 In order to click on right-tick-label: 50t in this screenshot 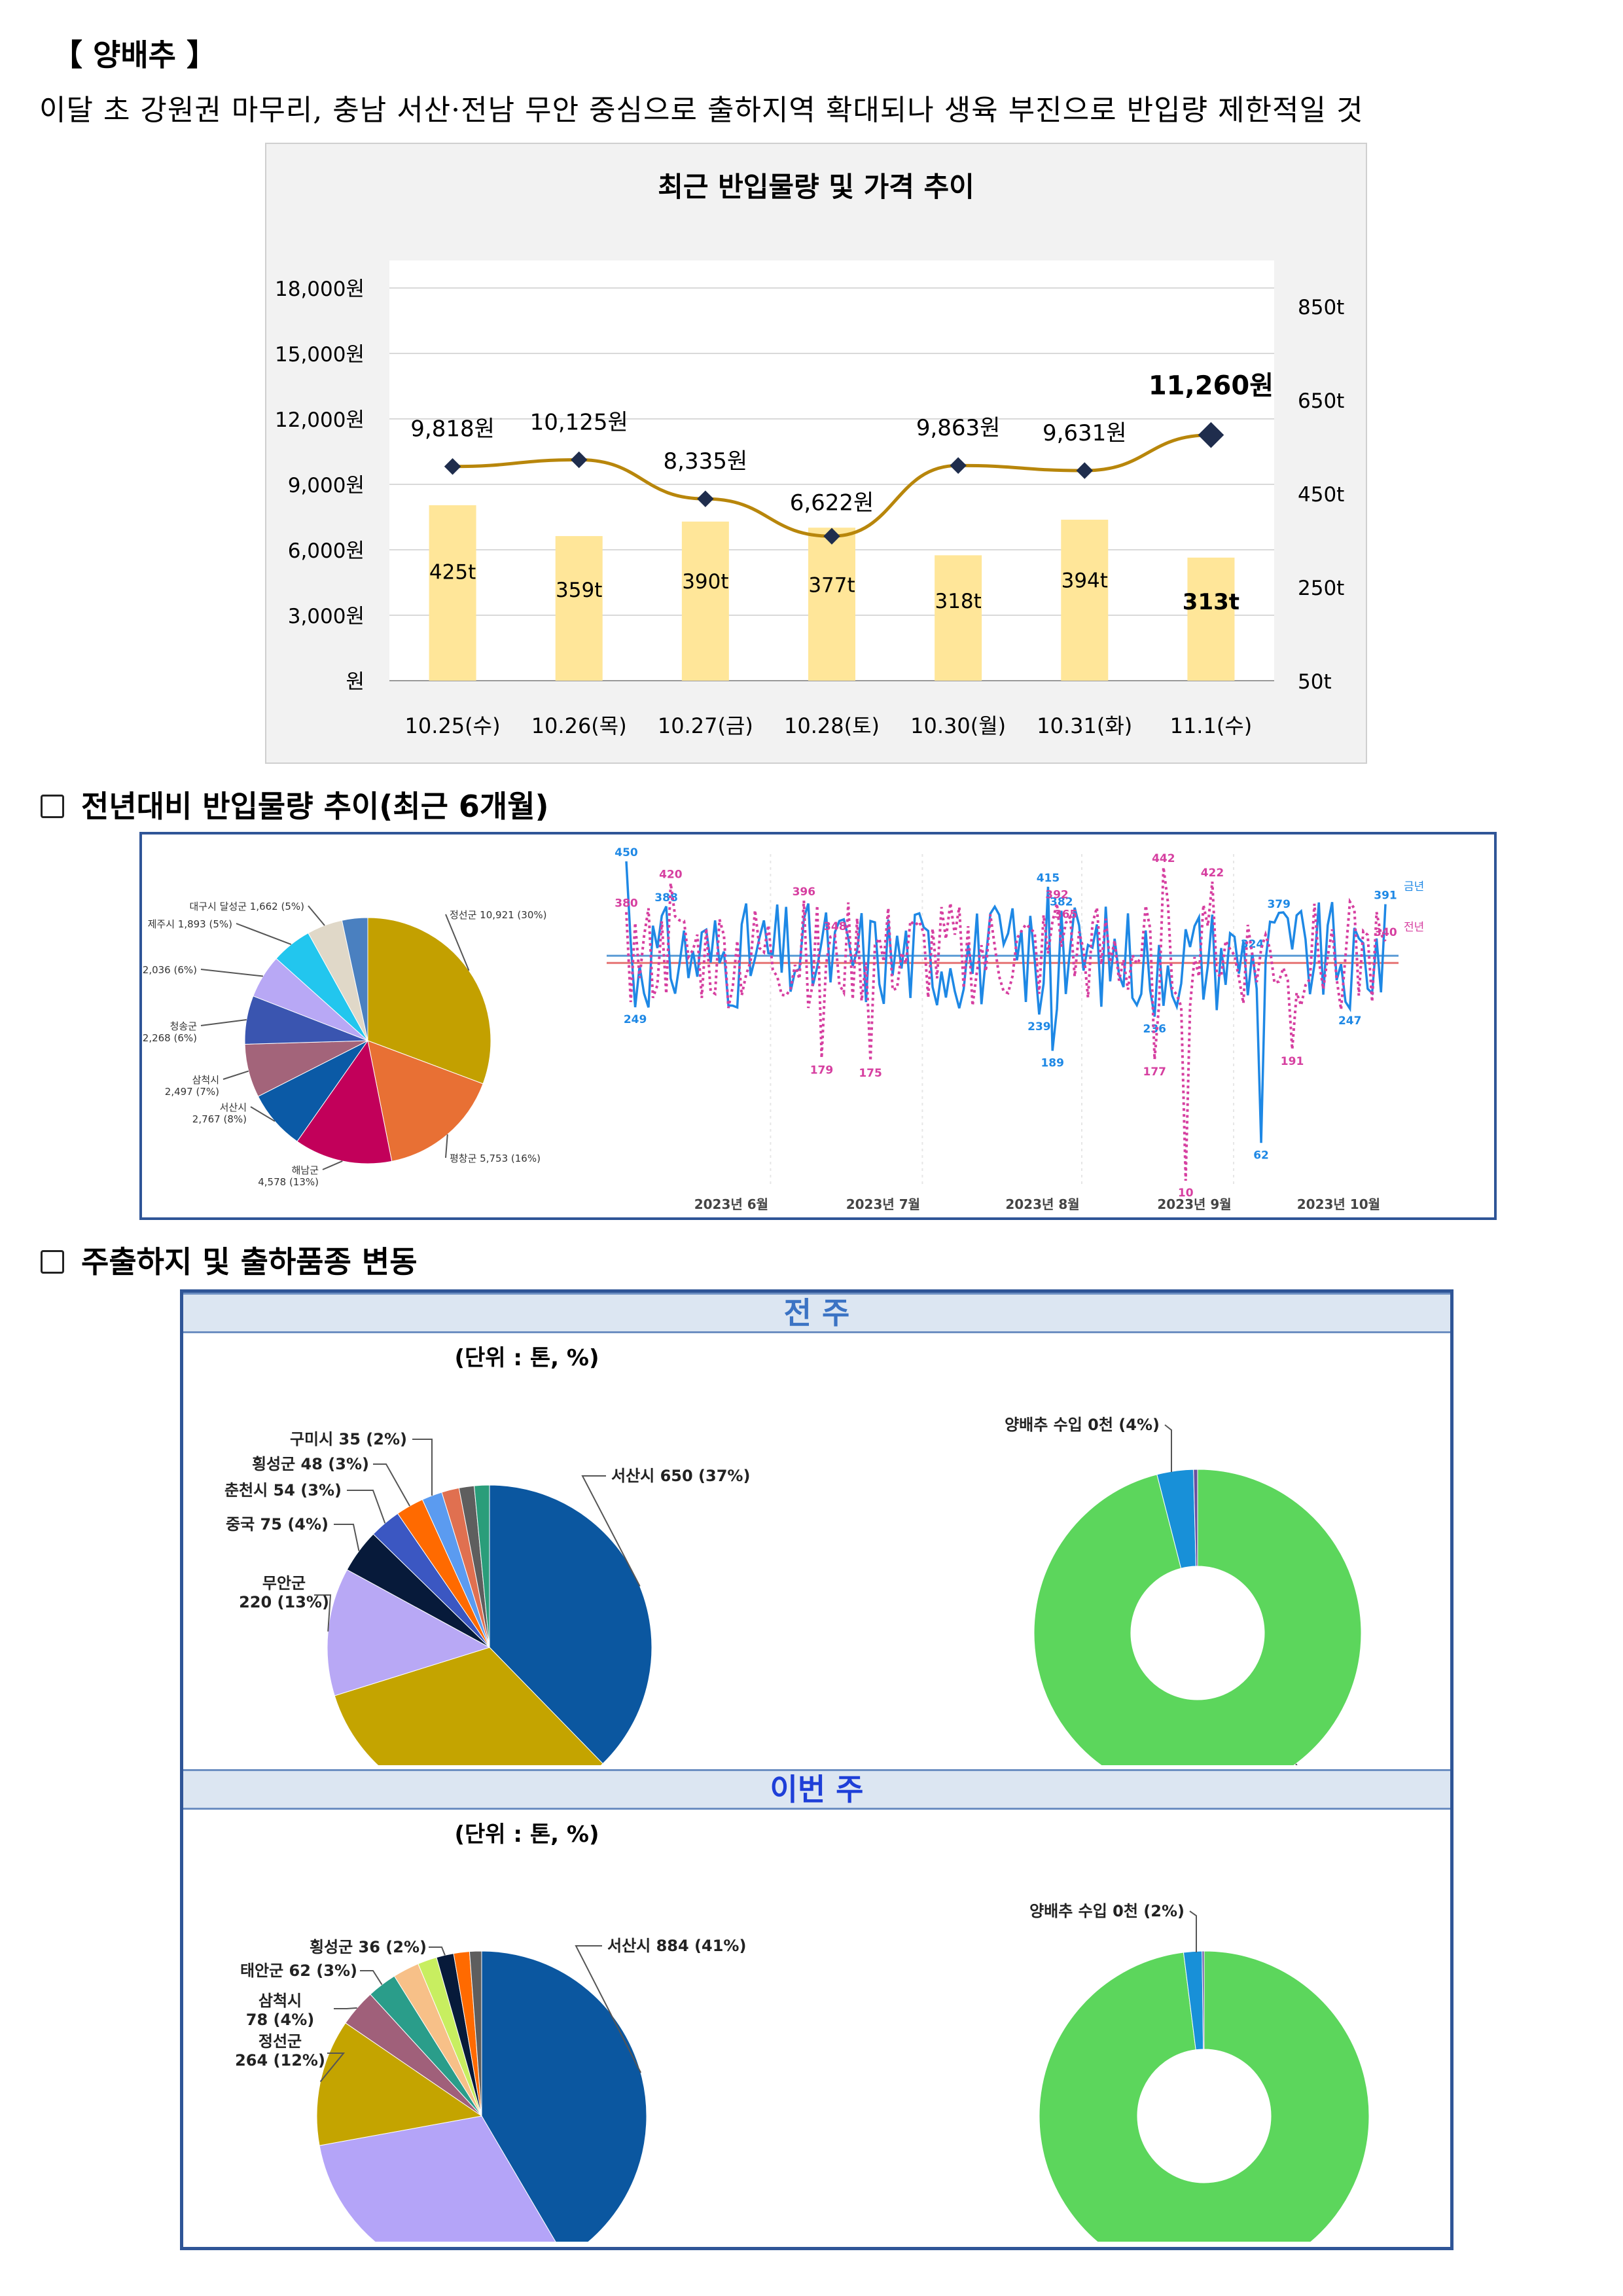, I will do `click(1315, 682)`.